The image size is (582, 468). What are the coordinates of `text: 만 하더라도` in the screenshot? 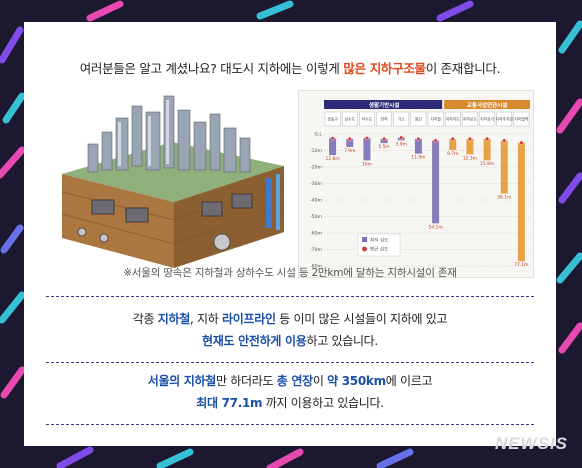 It's located at (246, 381).